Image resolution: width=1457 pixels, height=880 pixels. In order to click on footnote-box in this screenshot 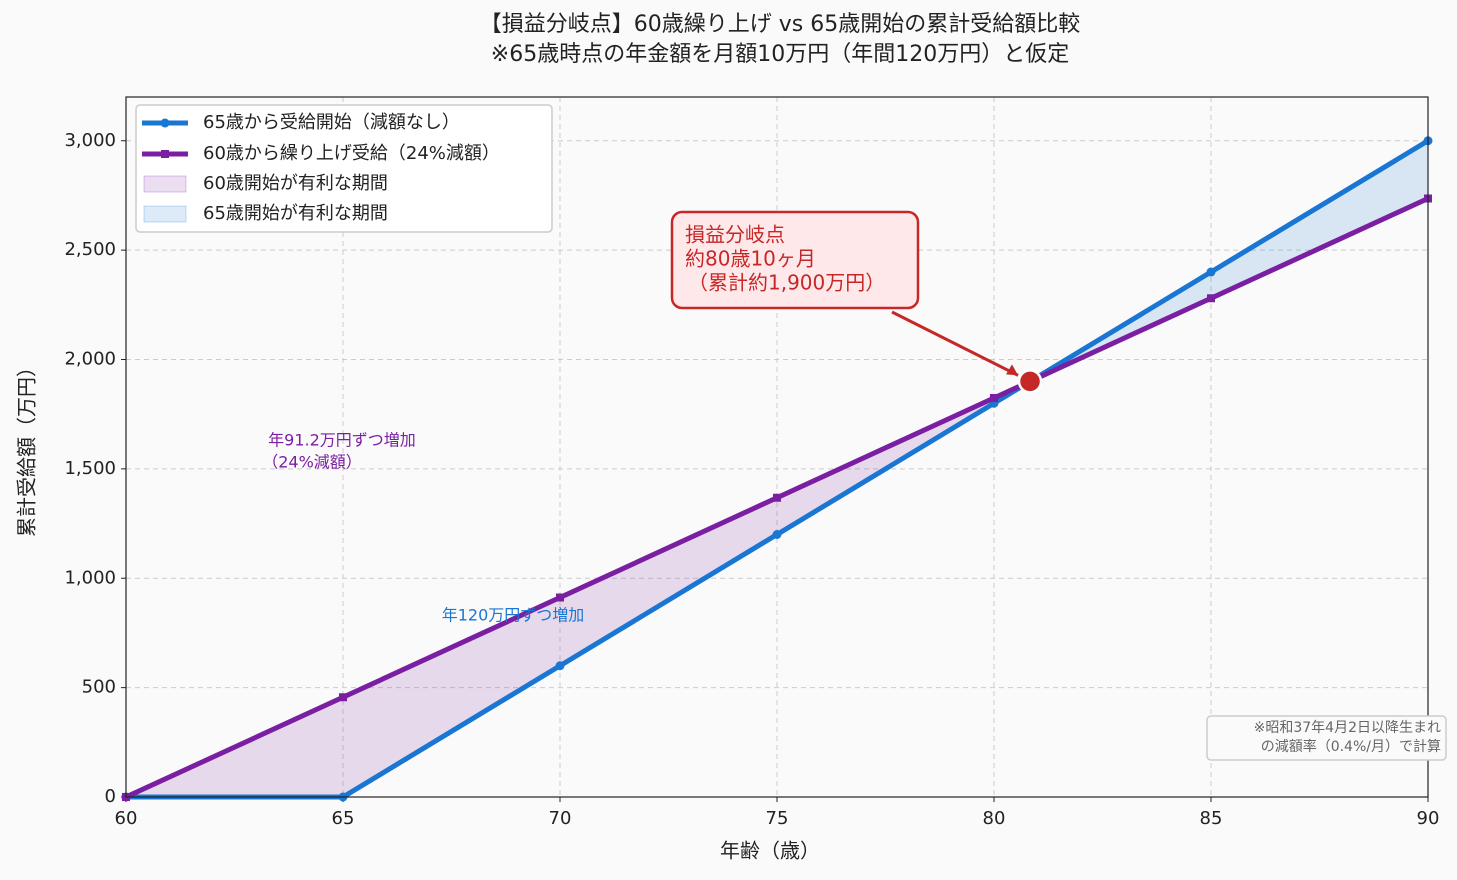, I will do `click(1326, 738)`.